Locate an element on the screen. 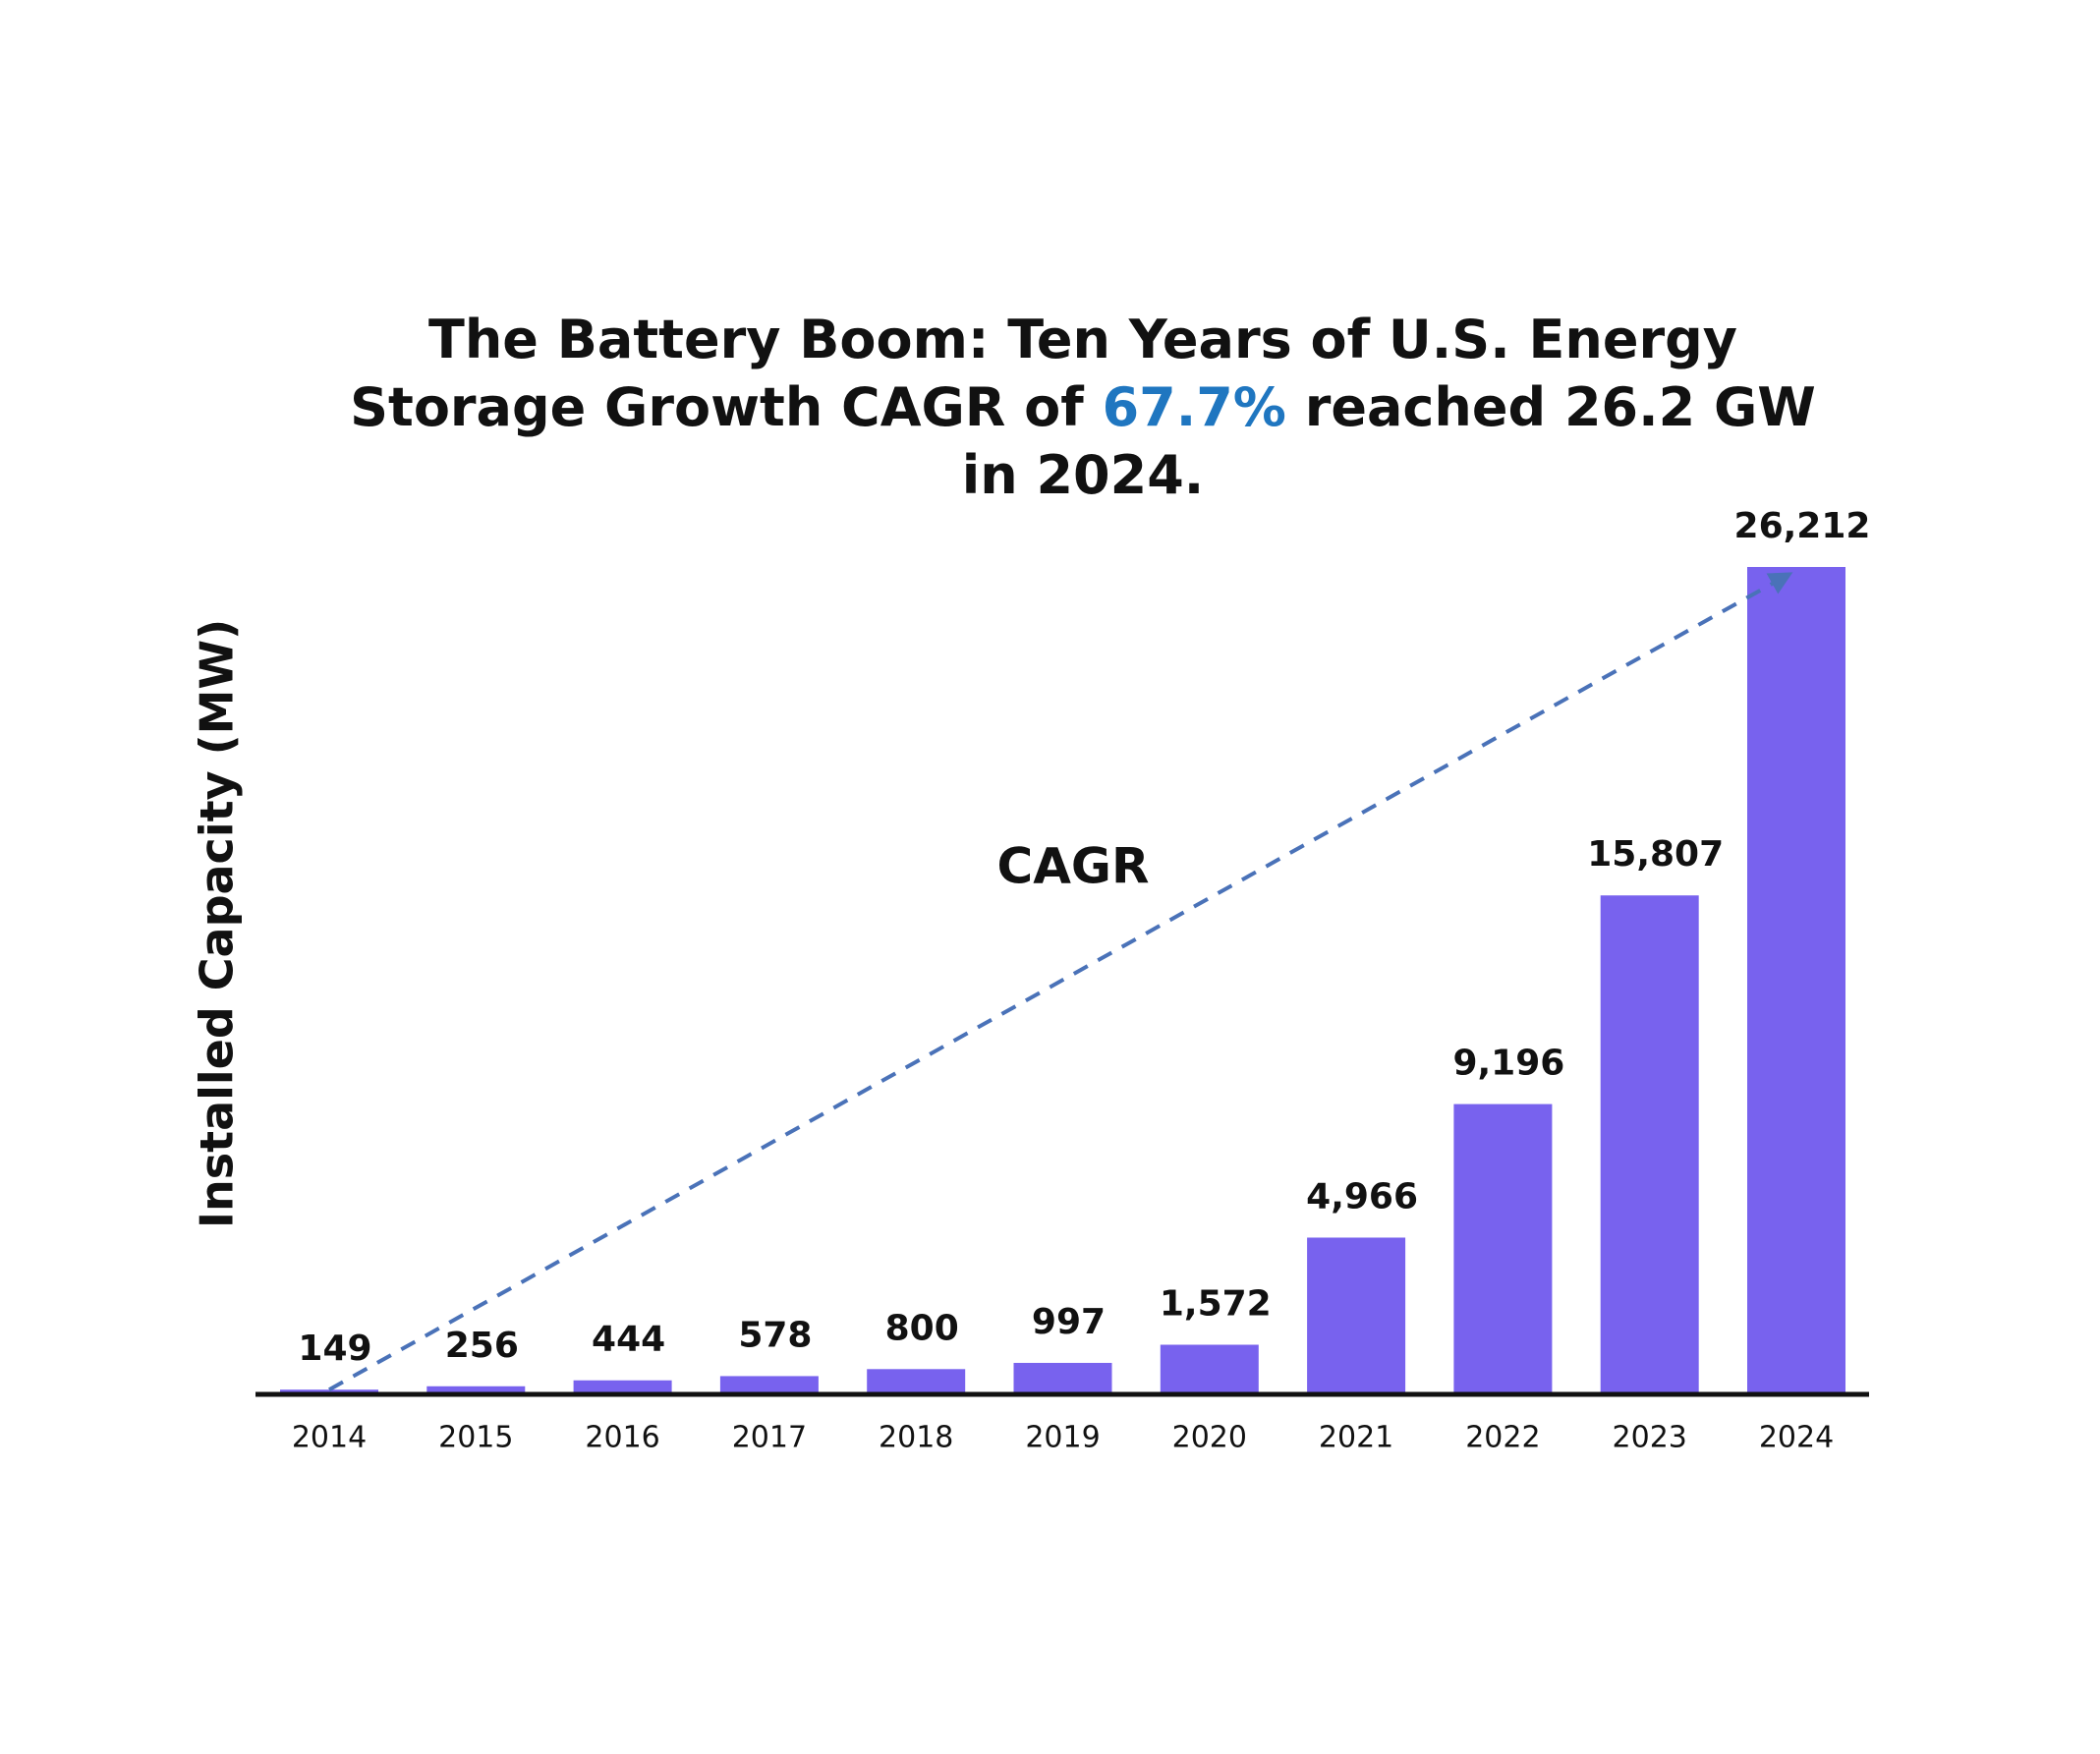 The height and width of the screenshot is (1754, 2100). value-label: 444 is located at coordinates (628, 1340).